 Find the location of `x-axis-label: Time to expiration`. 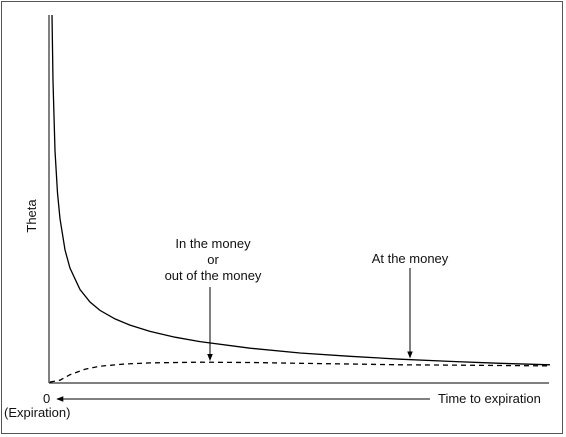

x-axis-label: Time to expiration is located at coordinates (489, 398).